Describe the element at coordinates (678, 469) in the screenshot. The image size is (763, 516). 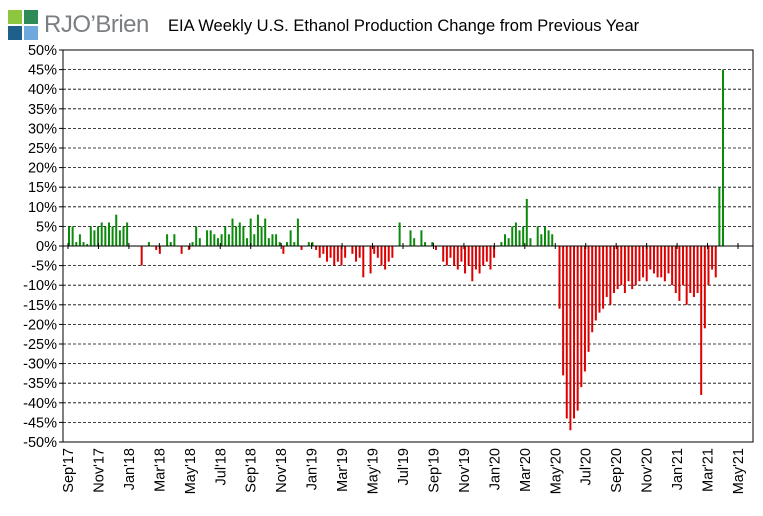
I see `x-tick-label: Jan'21` at that location.